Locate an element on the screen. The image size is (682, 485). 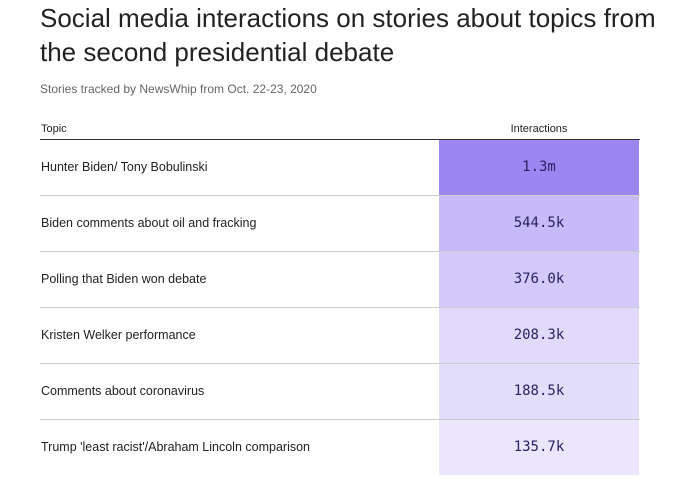
table-row: Polling that Biden won debate 376.0k is located at coordinates (340, 280).